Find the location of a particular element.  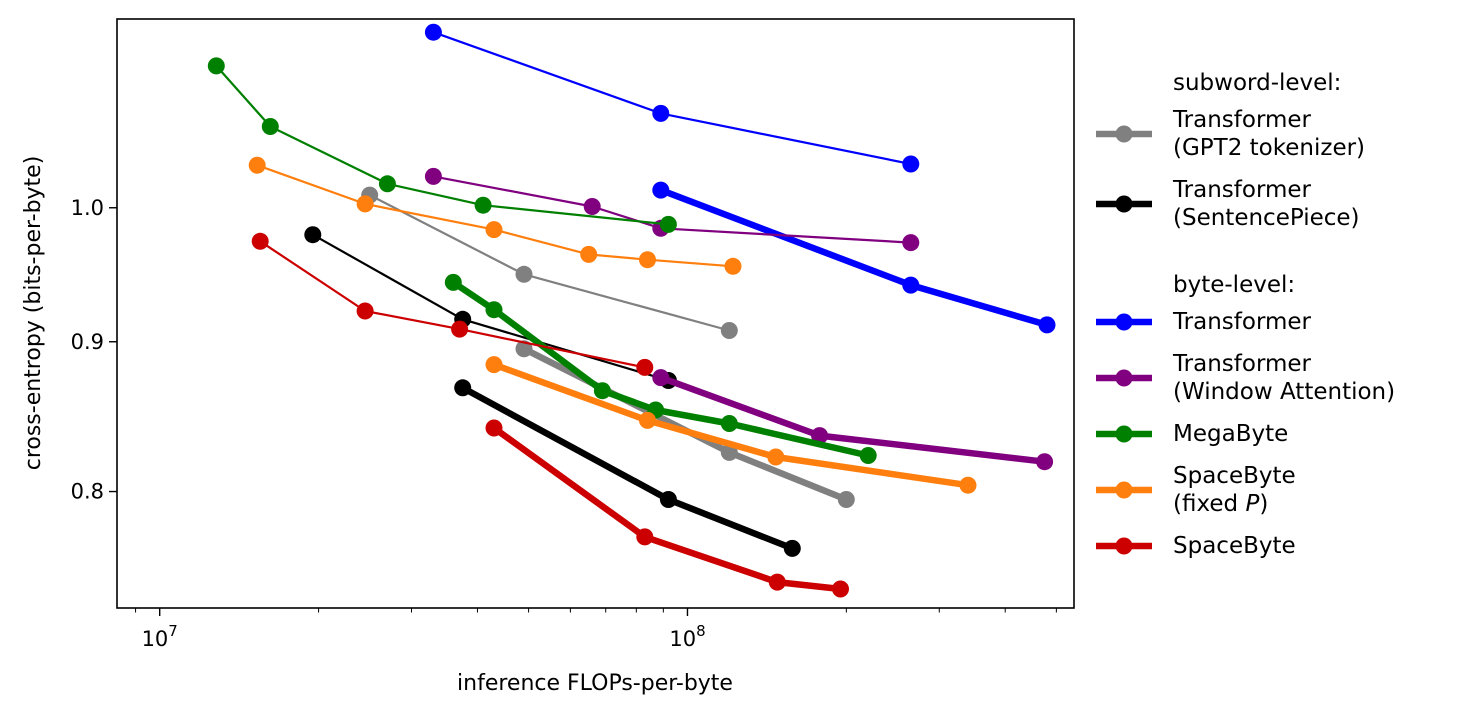

y-axis-label: cross-entropy (bits-per-byte) is located at coordinates (33, 313).